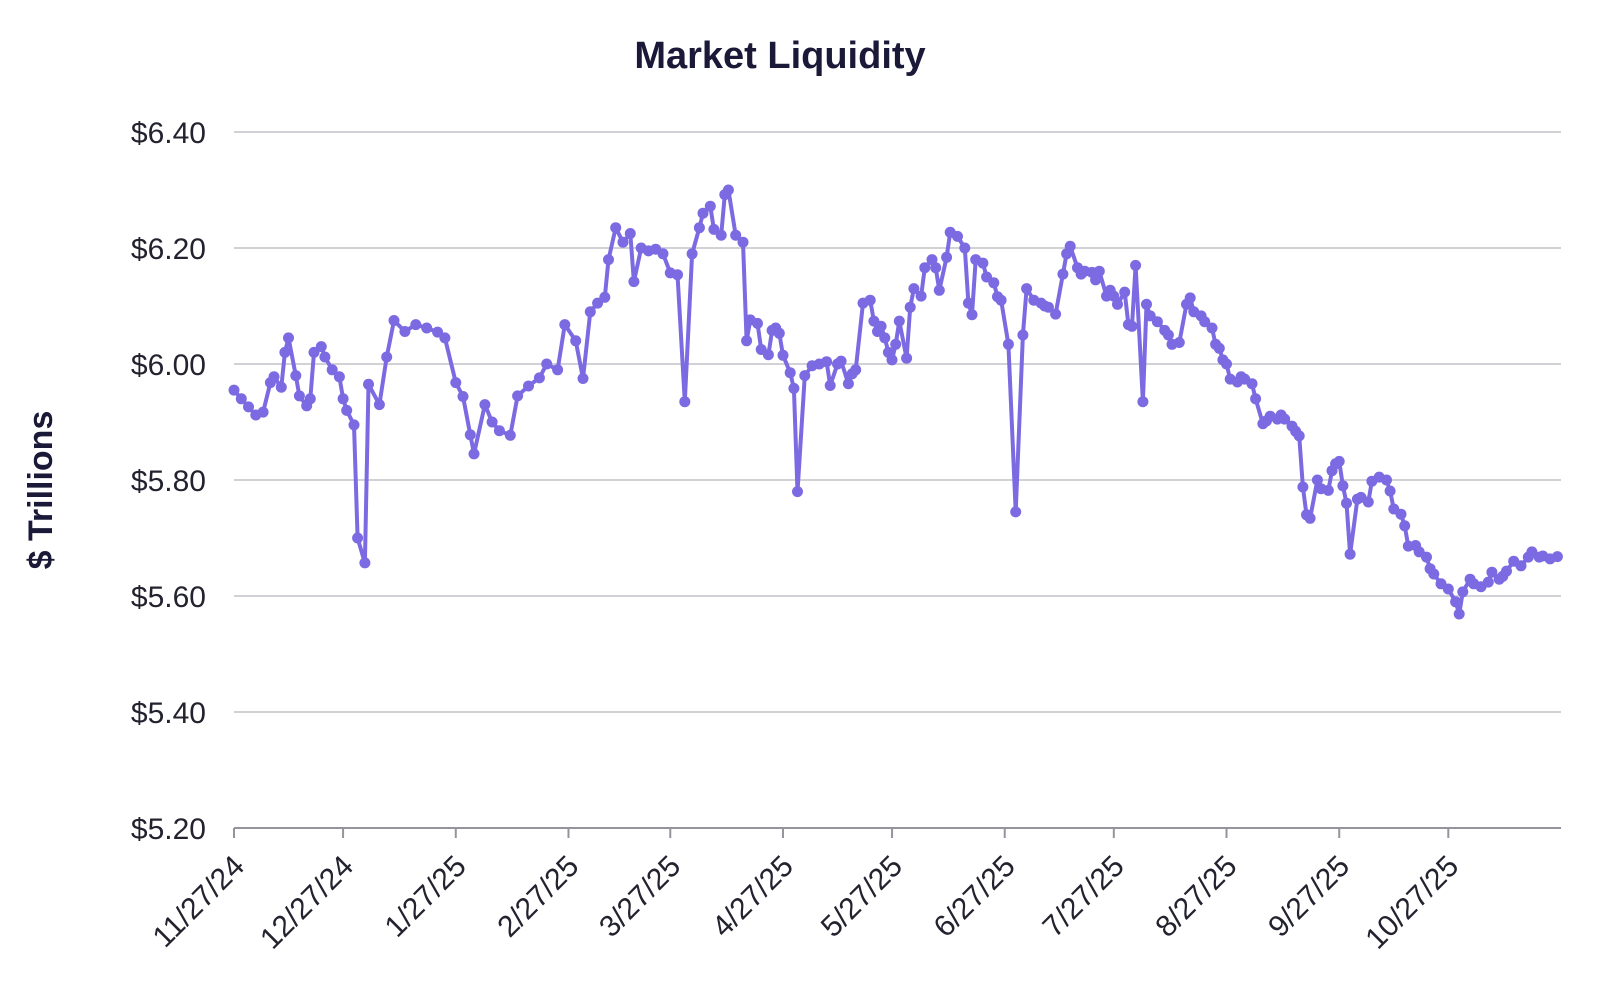  Describe the element at coordinates (640, 897) in the screenshot. I see `x-tick-label: 3/27/25` at that location.